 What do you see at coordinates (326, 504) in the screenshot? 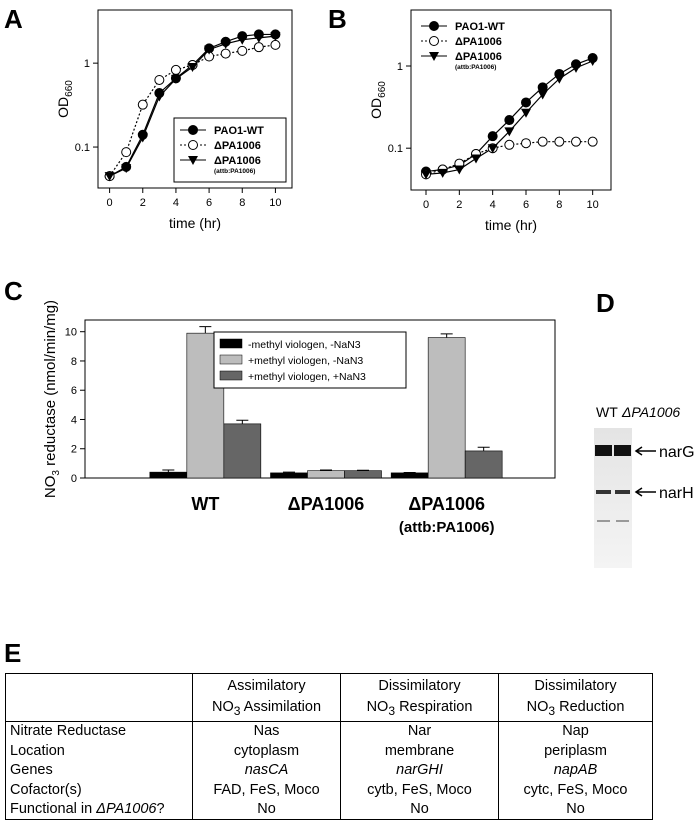
I see `x-tick-label: ΔPA1006` at bounding box center [326, 504].